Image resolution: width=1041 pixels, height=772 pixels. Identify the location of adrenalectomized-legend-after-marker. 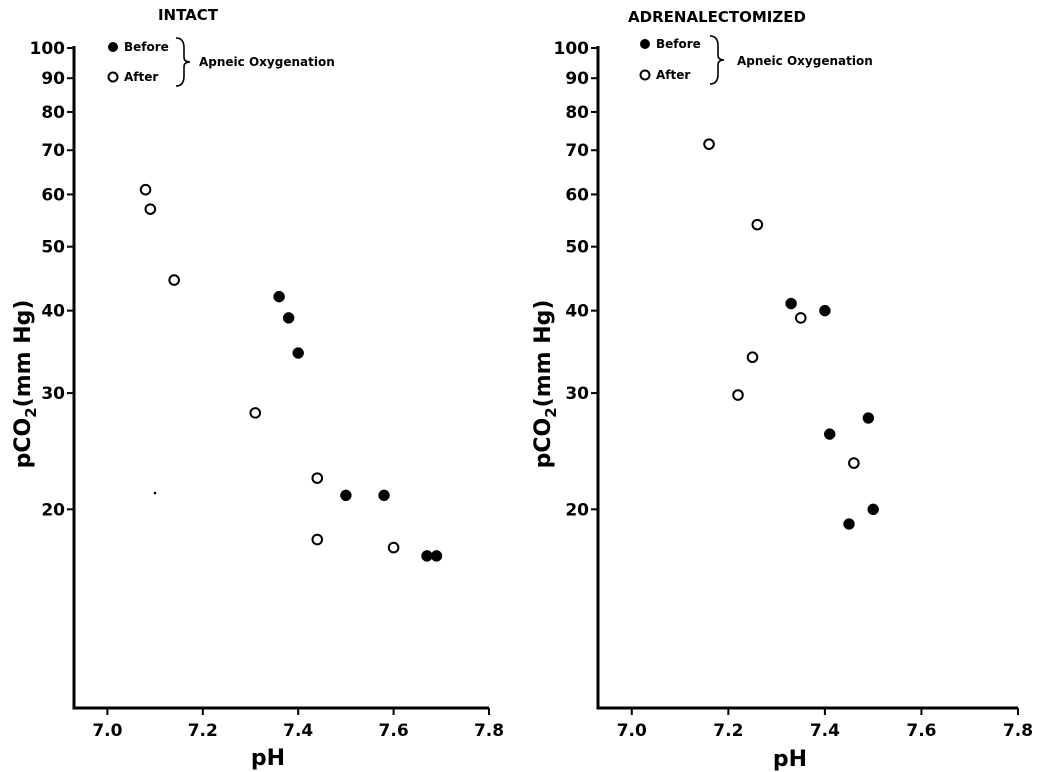
(645, 75).